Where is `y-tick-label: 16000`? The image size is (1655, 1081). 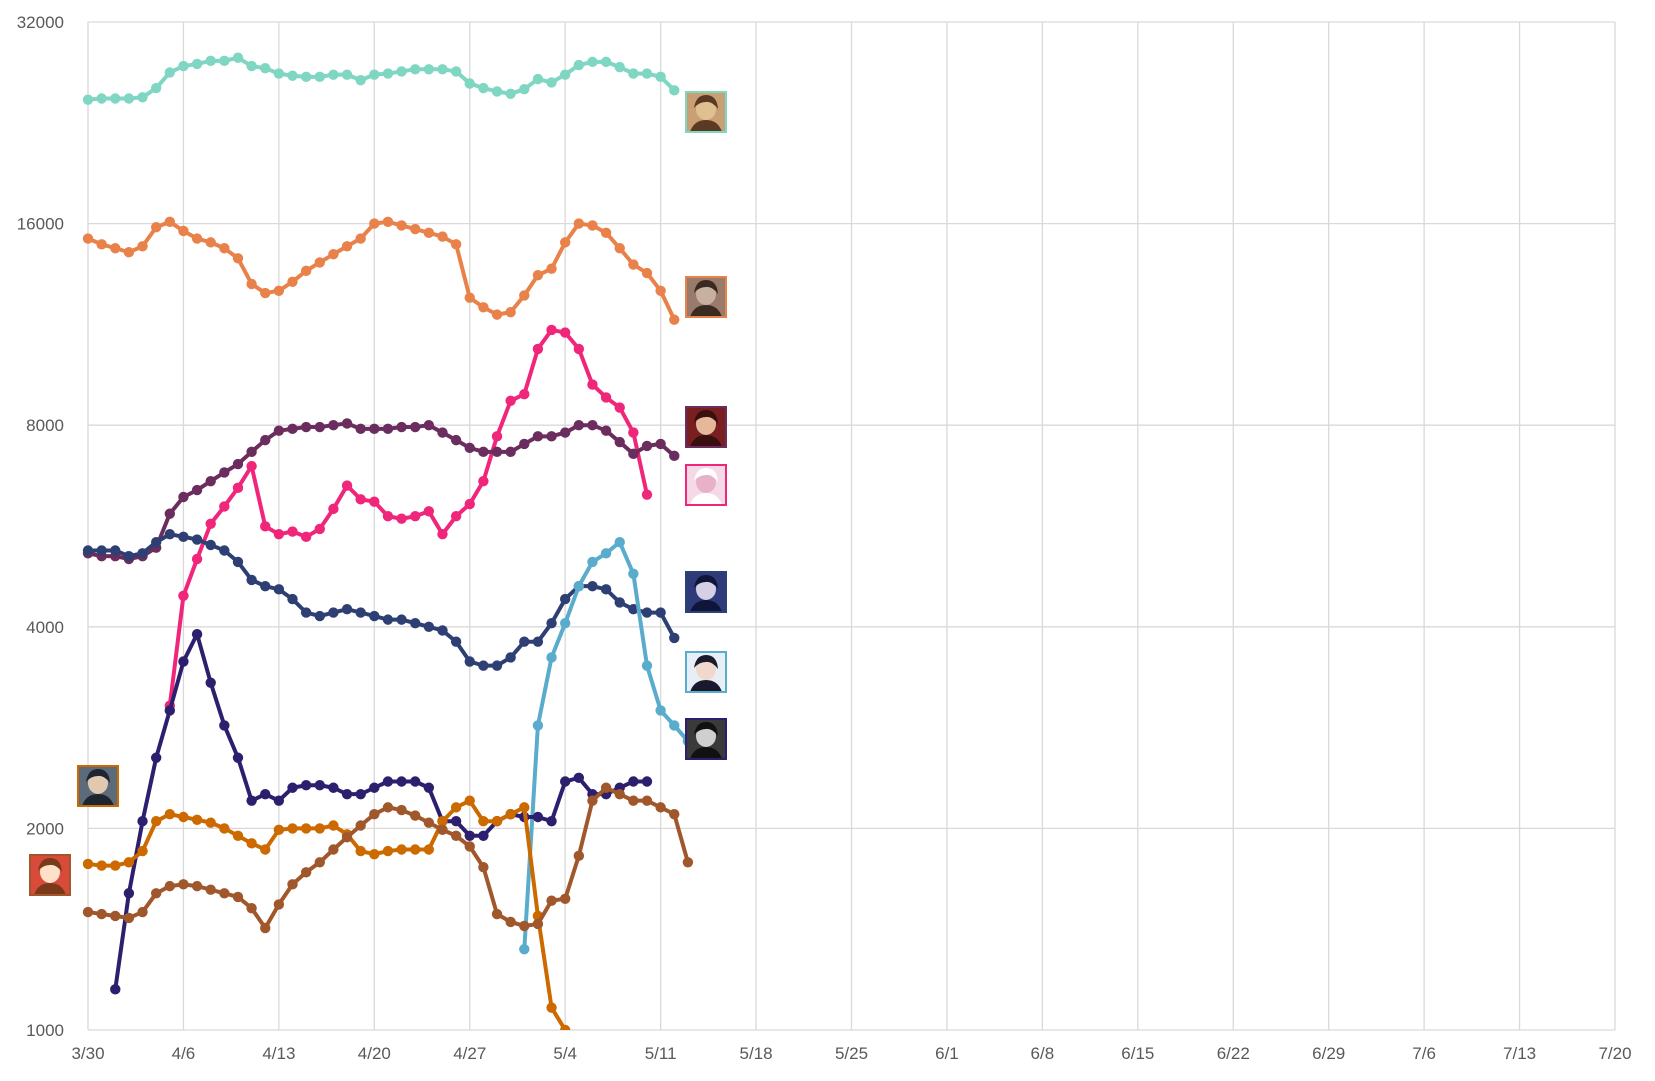 y-tick-label: 16000 is located at coordinates (40, 224).